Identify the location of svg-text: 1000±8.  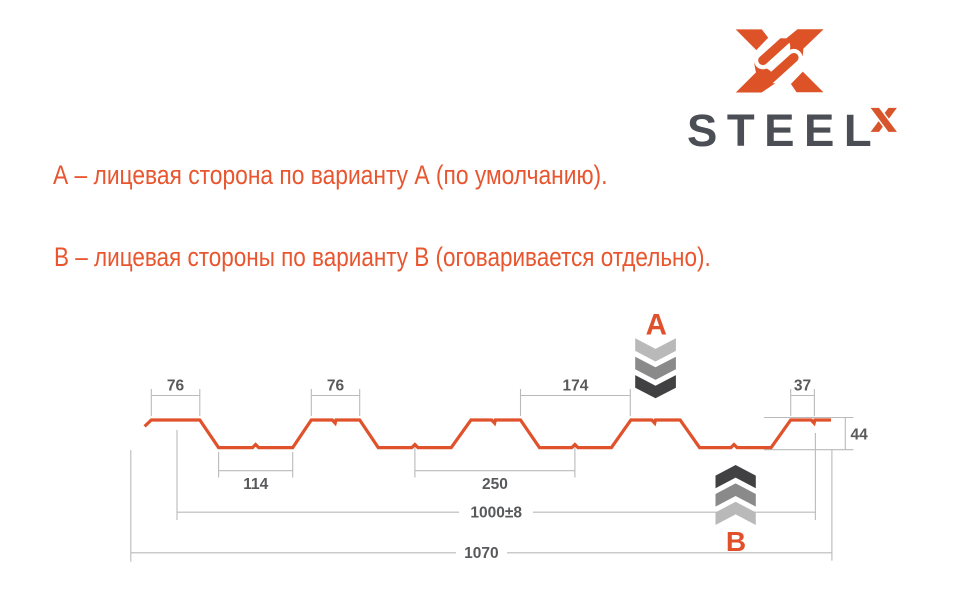
(496, 513).